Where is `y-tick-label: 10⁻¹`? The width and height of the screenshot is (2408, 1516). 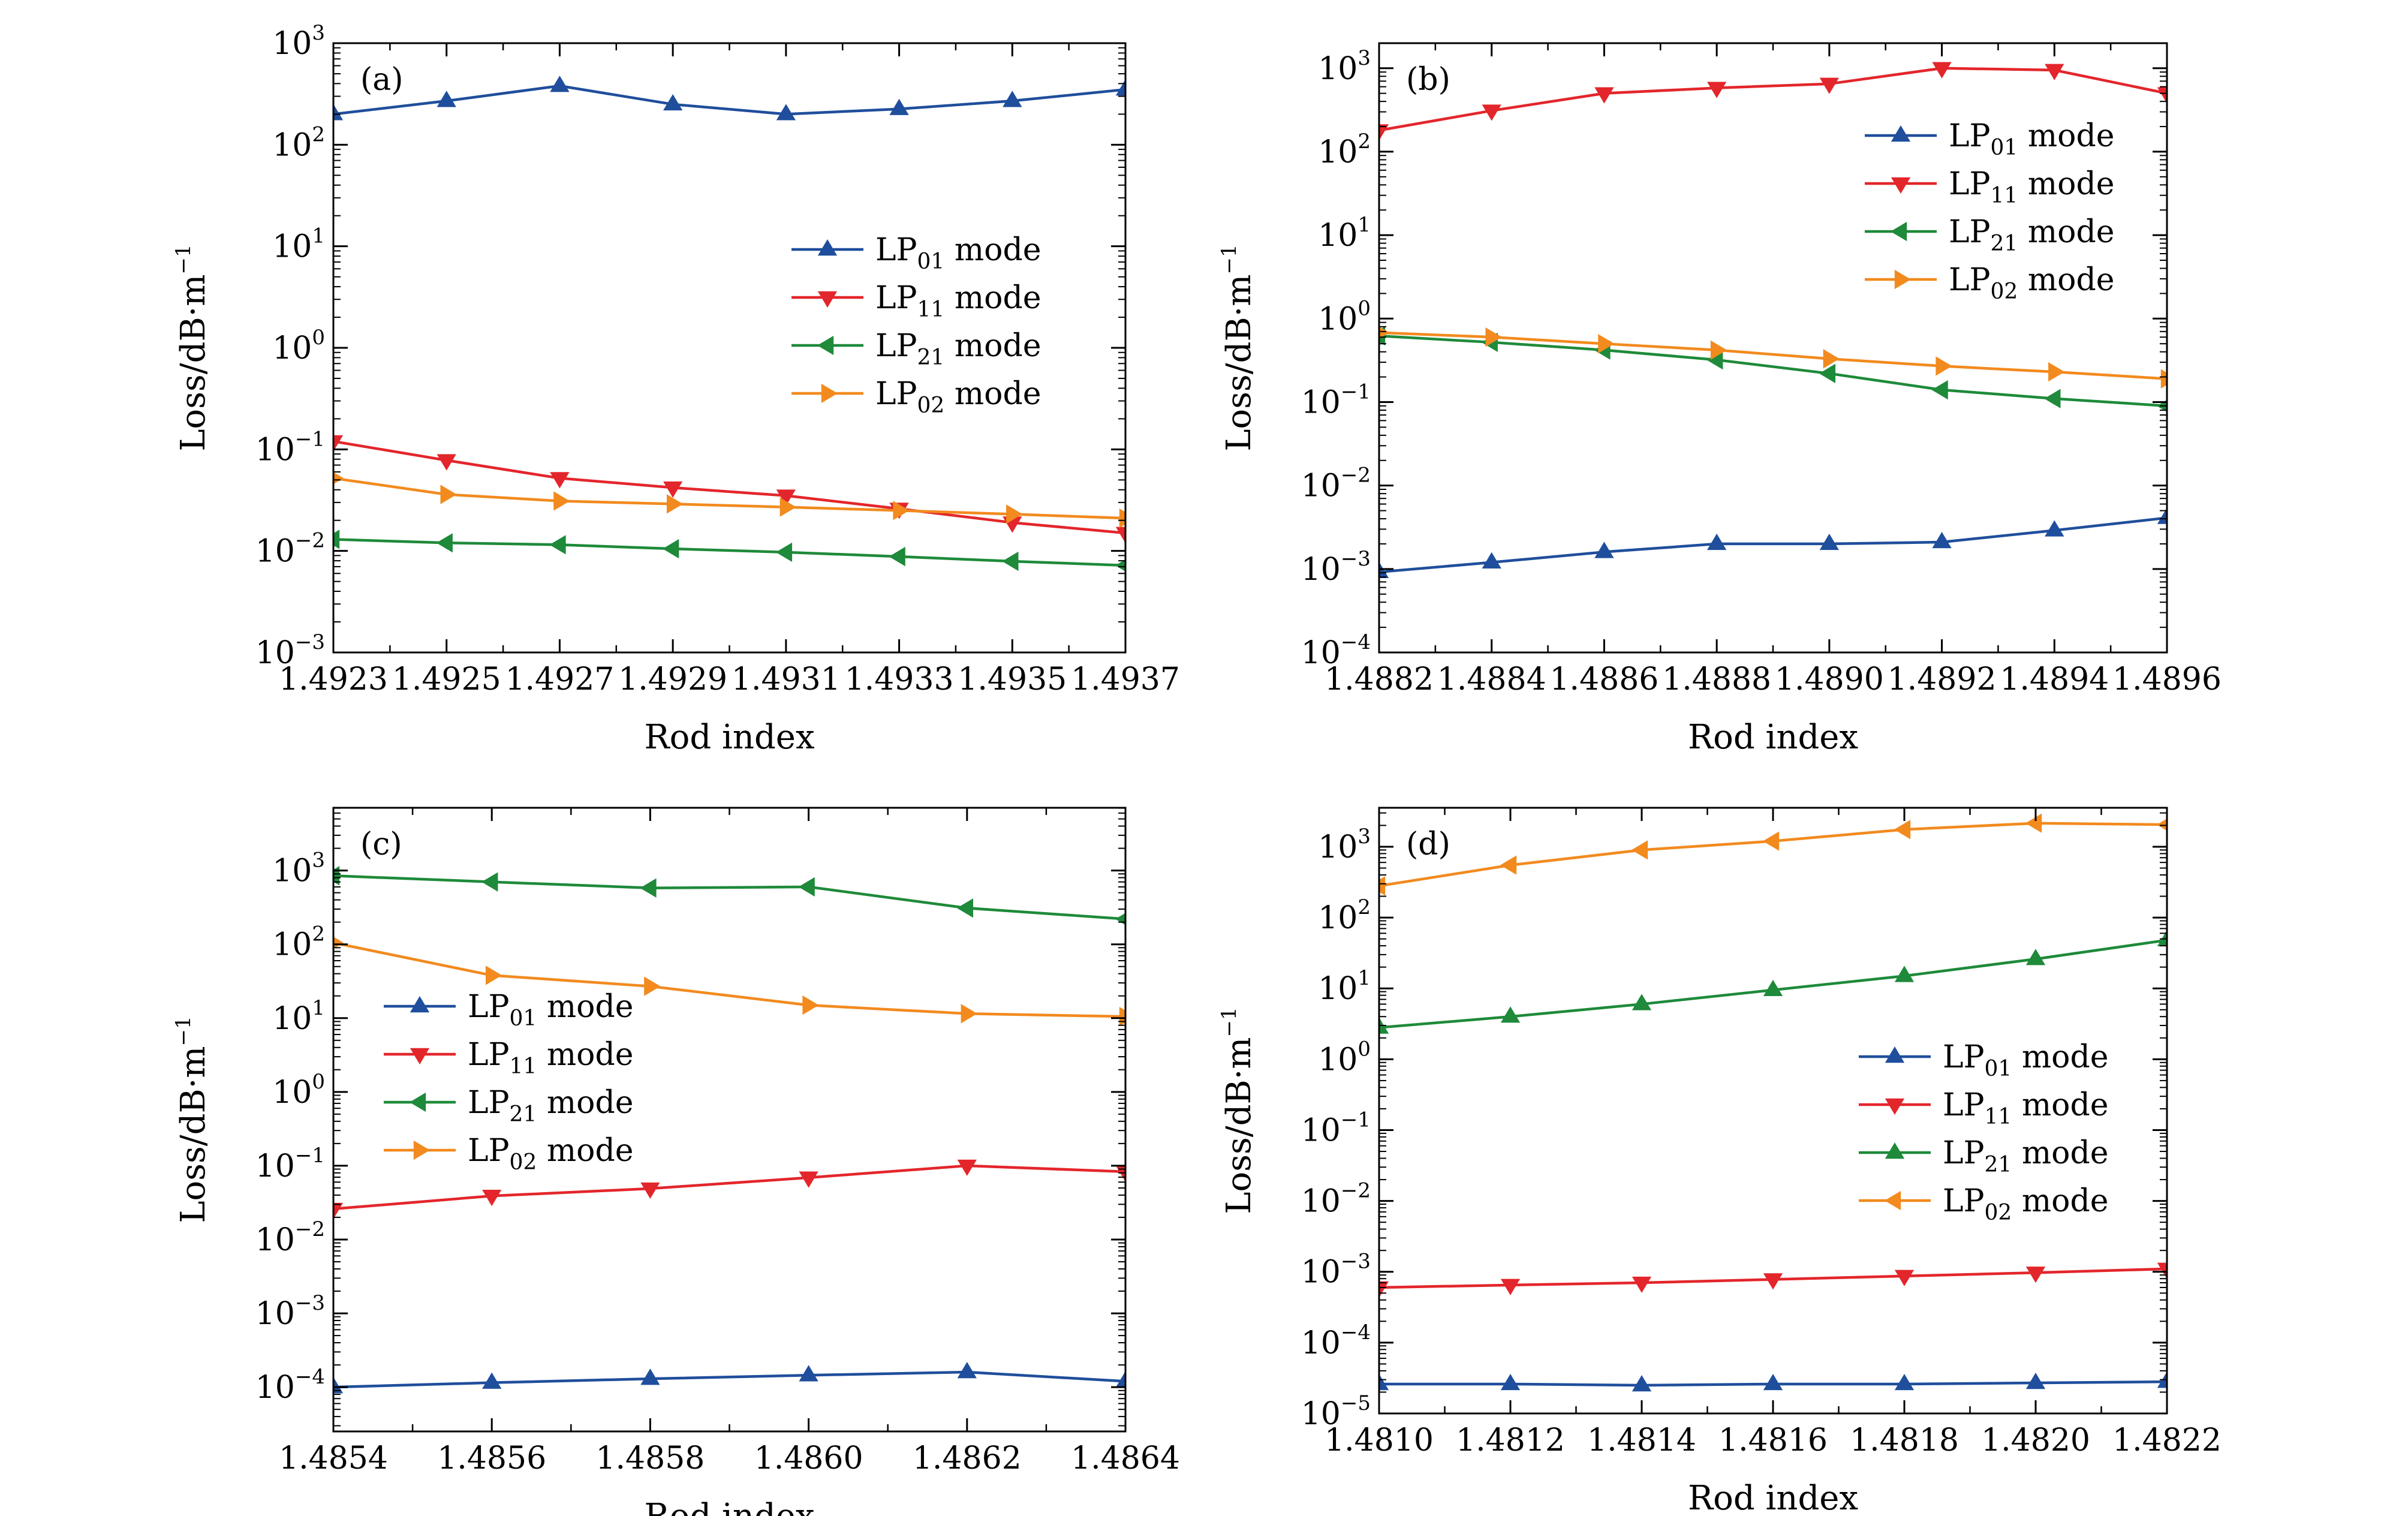
y-tick-label: 10⁻¹ is located at coordinates (1336, 400).